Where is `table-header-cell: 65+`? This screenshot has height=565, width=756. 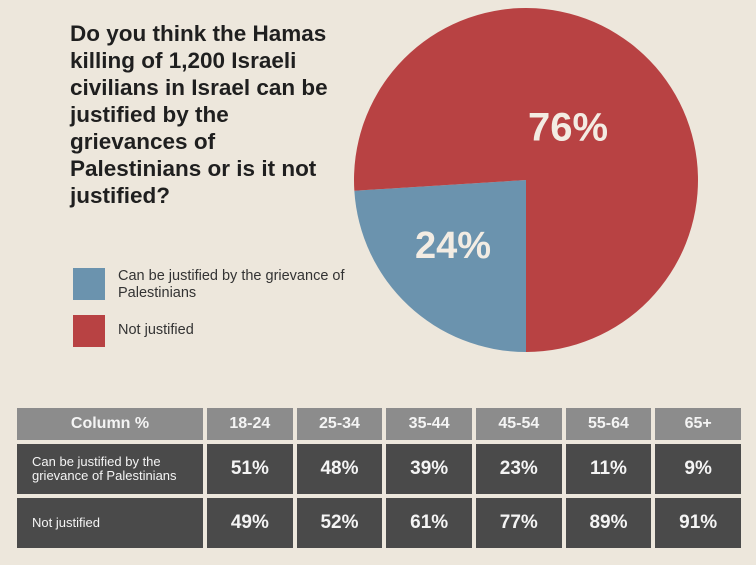
table-header-cell: 65+ is located at coordinates (698, 424).